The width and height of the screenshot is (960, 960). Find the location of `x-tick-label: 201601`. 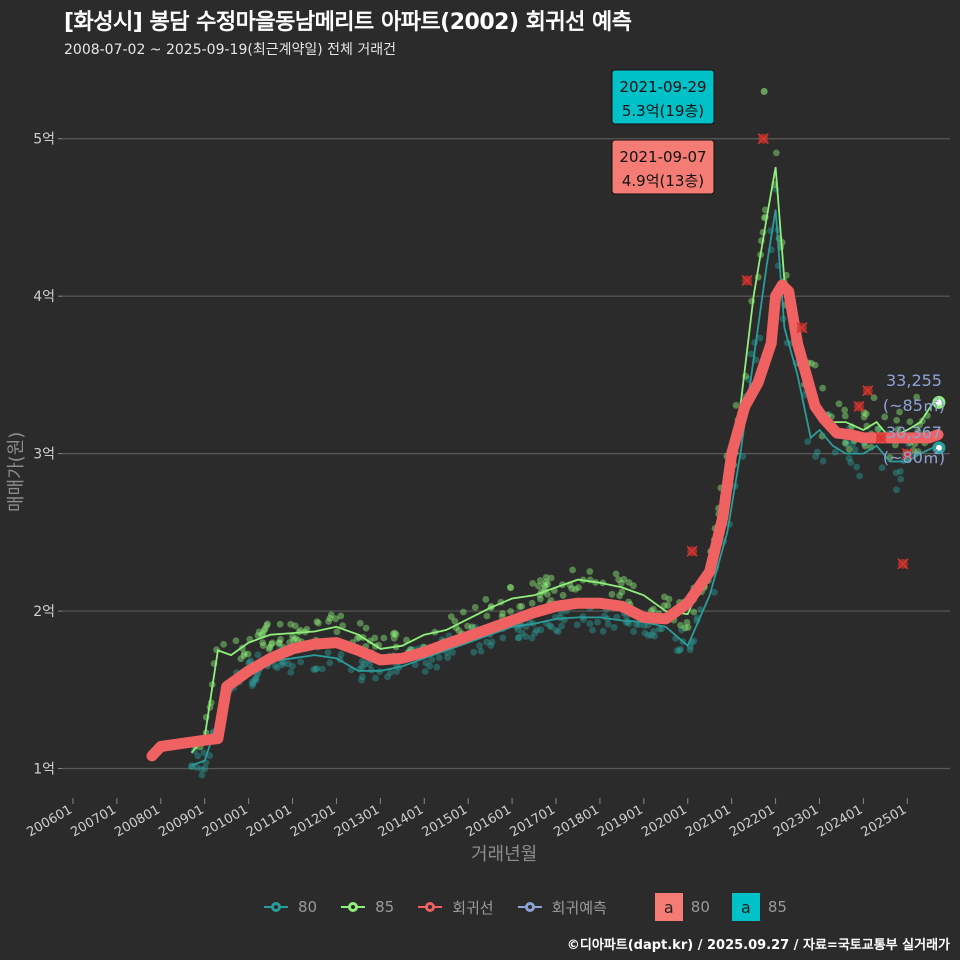

x-tick-label: 201601 is located at coordinates (489, 821).